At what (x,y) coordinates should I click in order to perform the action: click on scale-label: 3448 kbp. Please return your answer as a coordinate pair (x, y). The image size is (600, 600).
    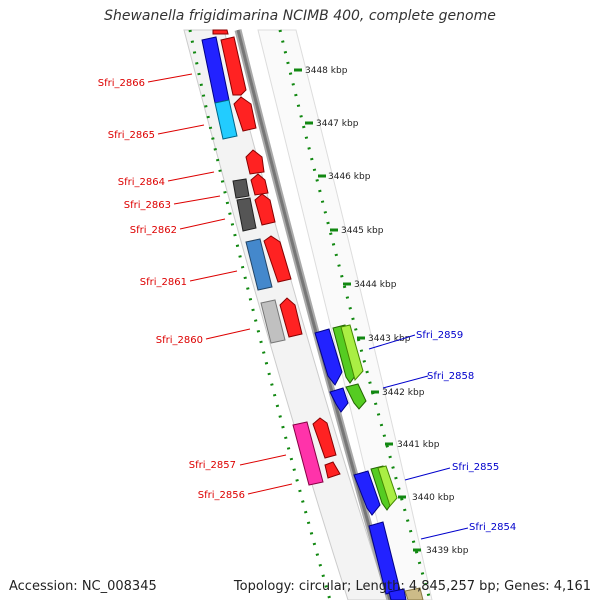
    Looking at the image, I should click on (326, 71).